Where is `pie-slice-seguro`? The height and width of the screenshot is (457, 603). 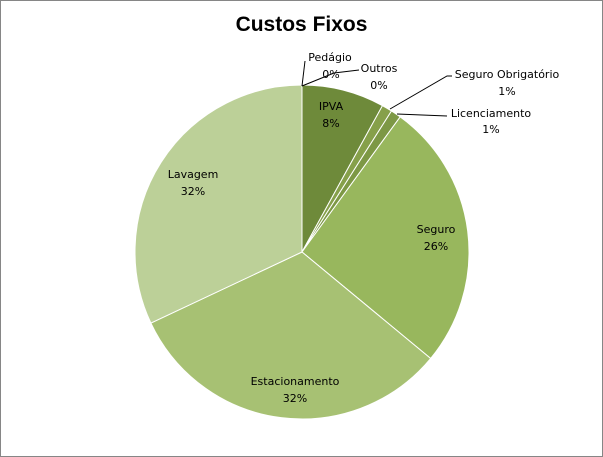 pie-slice-seguro is located at coordinates (385, 238).